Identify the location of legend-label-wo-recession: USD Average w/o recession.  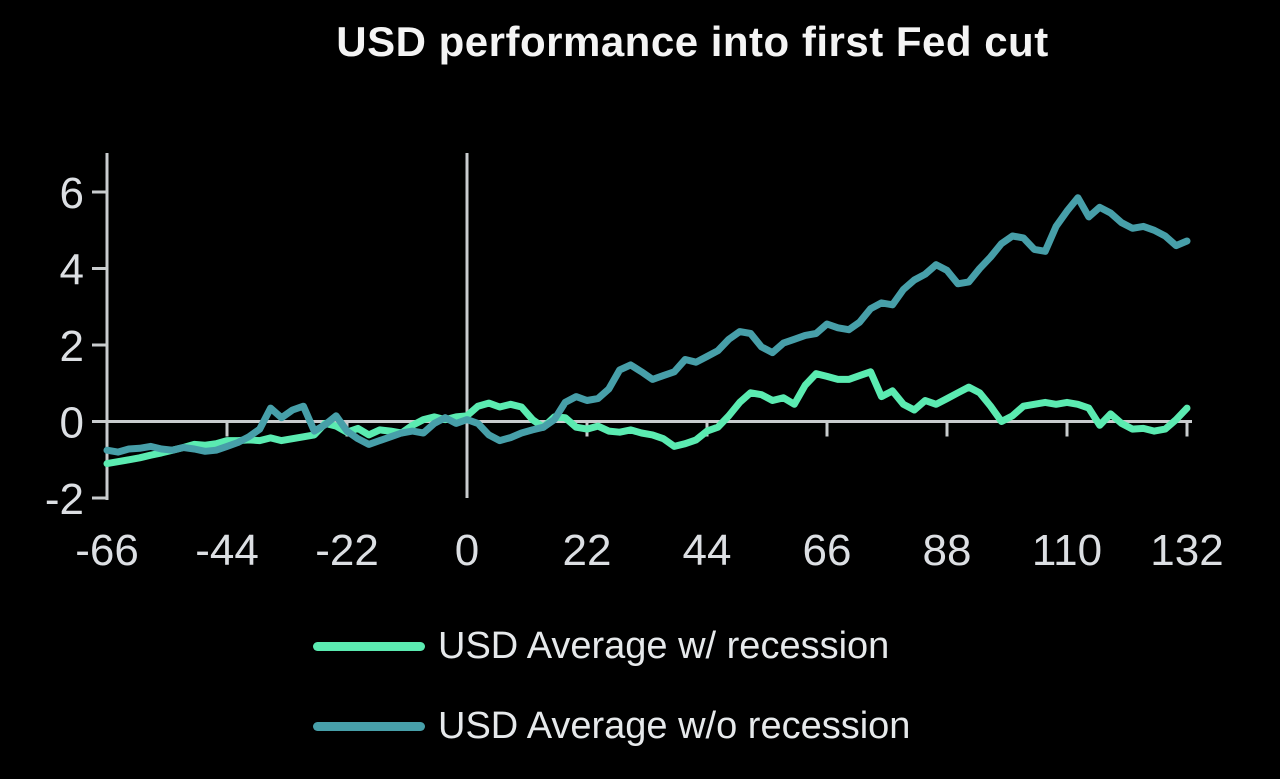
(674, 725).